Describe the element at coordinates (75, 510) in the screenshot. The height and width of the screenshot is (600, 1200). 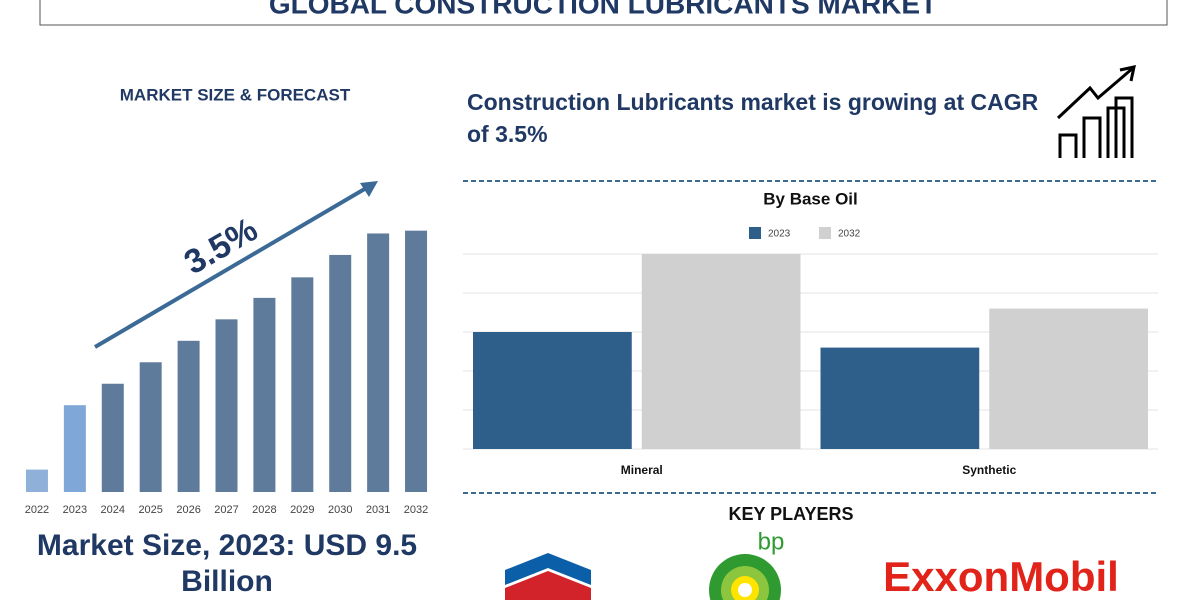
I see `x-tick-label: 2023` at that location.